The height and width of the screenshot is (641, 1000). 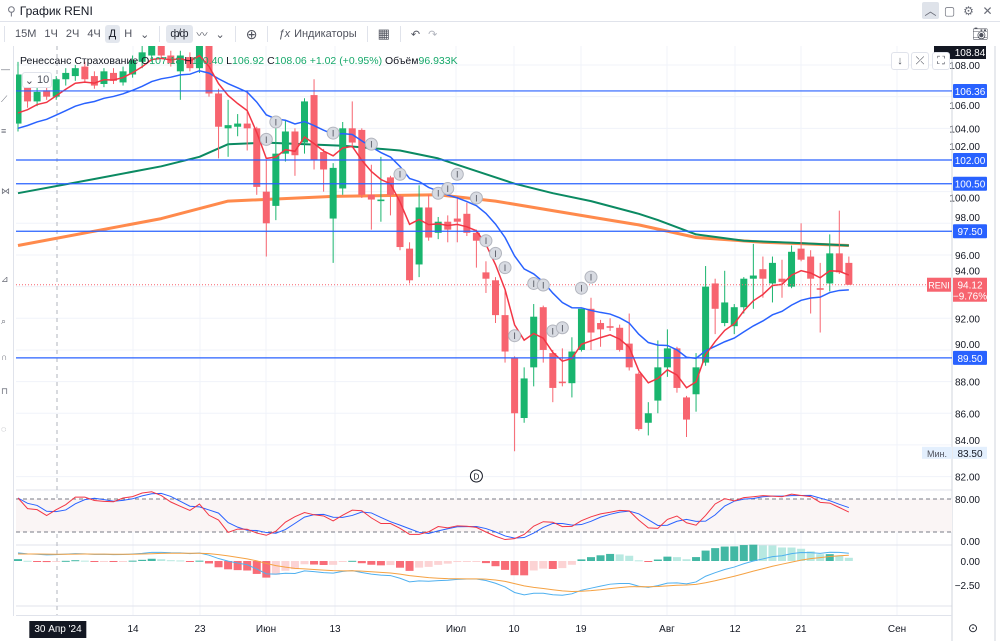 I want to click on chevron-up-icon: ︿, so click(x=930, y=10).